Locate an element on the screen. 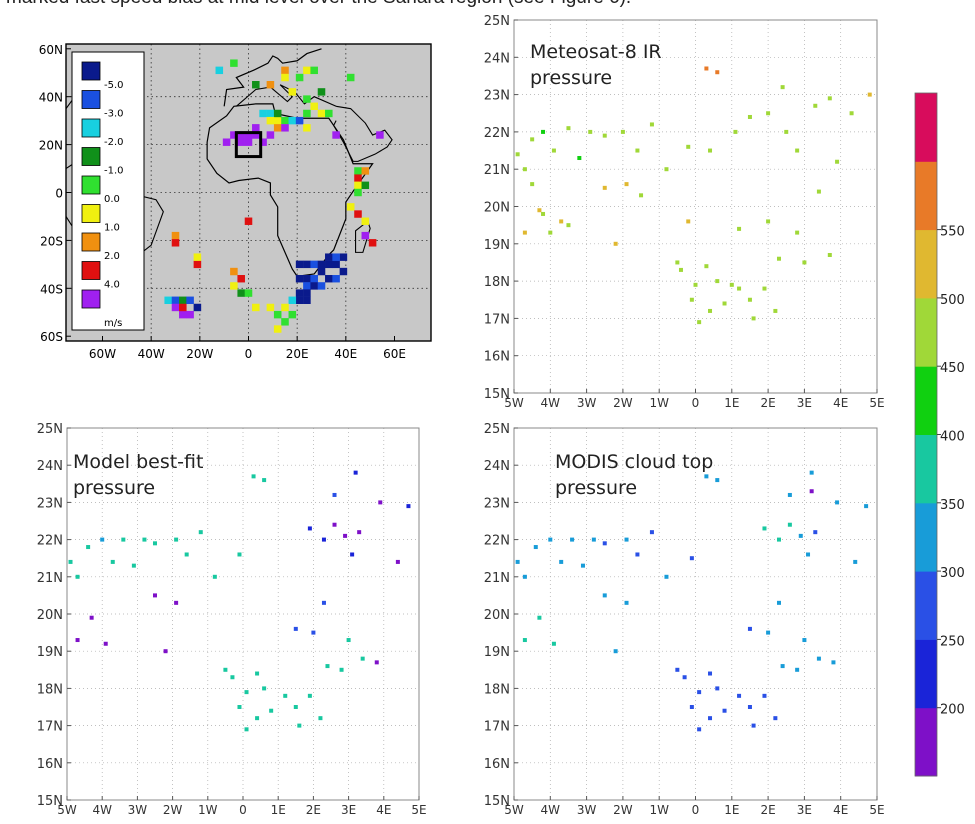 The image size is (975, 824). x-tick-label: 5W is located at coordinates (514, 810).